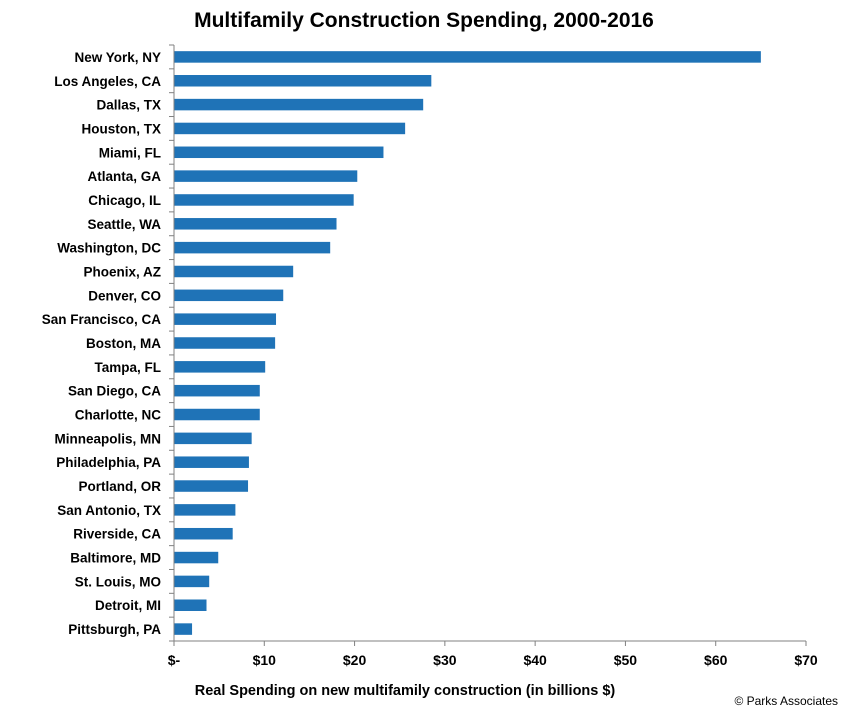 The width and height of the screenshot is (847, 713). Describe the element at coordinates (114, 629) in the screenshot. I see `category-label: Pittsburgh, PA` at that location.